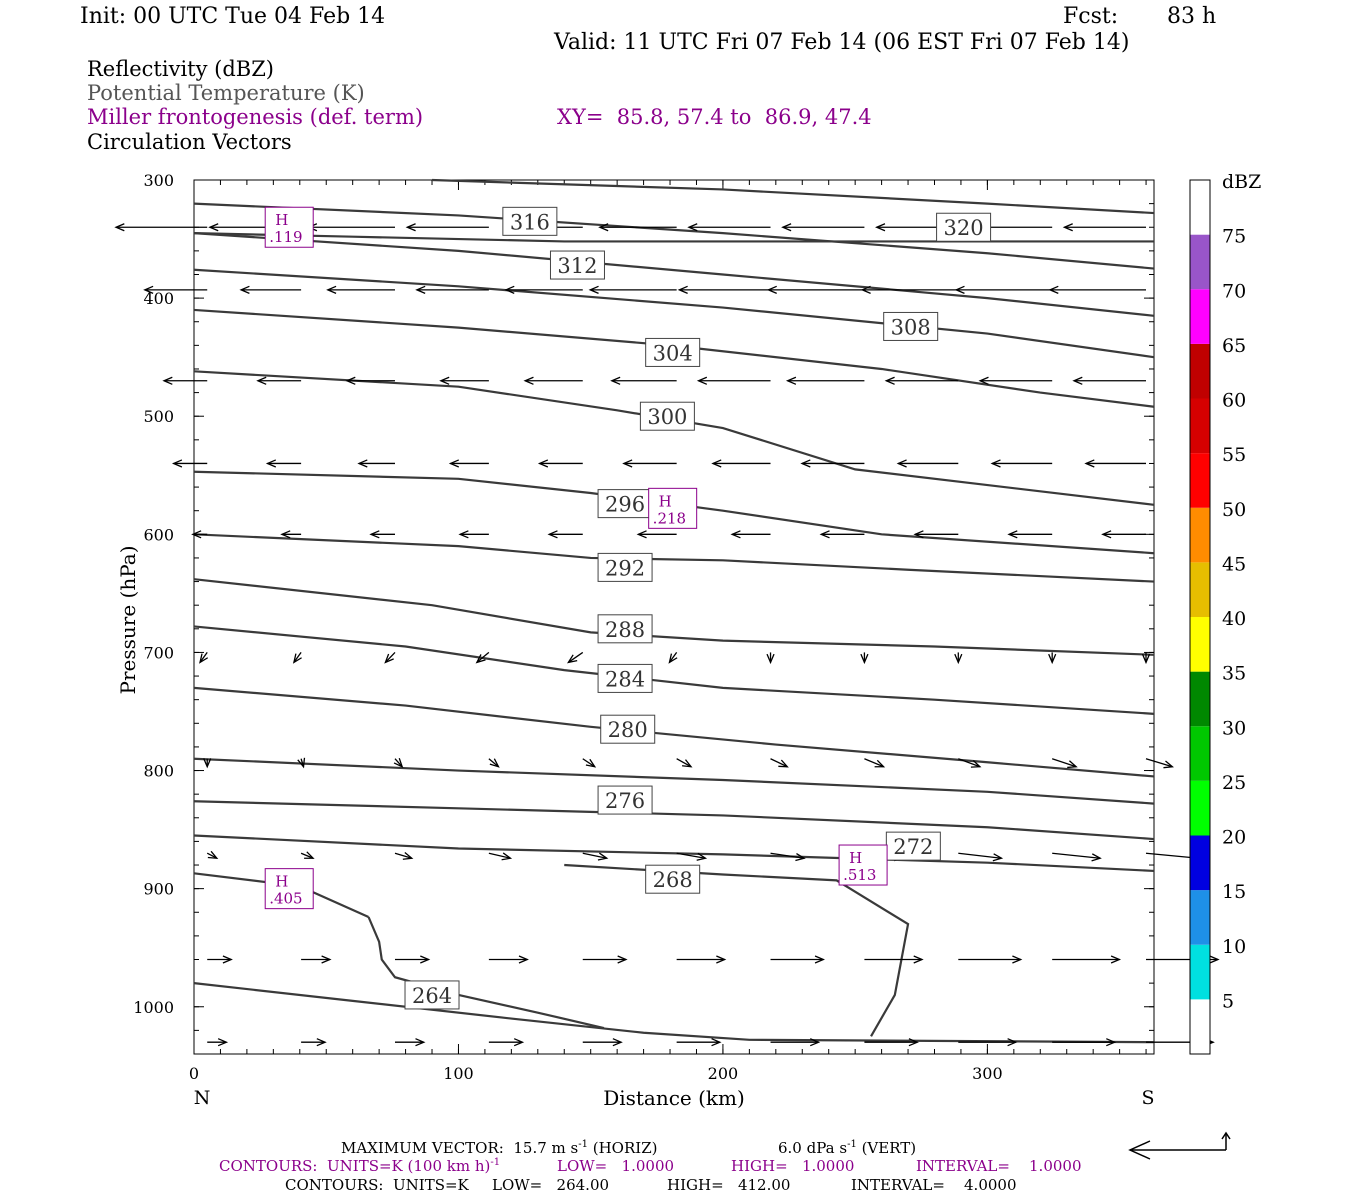  Describe the element at coordinates (158, 416) in the screenshot. I see `y-tick-label: 500` at that location.